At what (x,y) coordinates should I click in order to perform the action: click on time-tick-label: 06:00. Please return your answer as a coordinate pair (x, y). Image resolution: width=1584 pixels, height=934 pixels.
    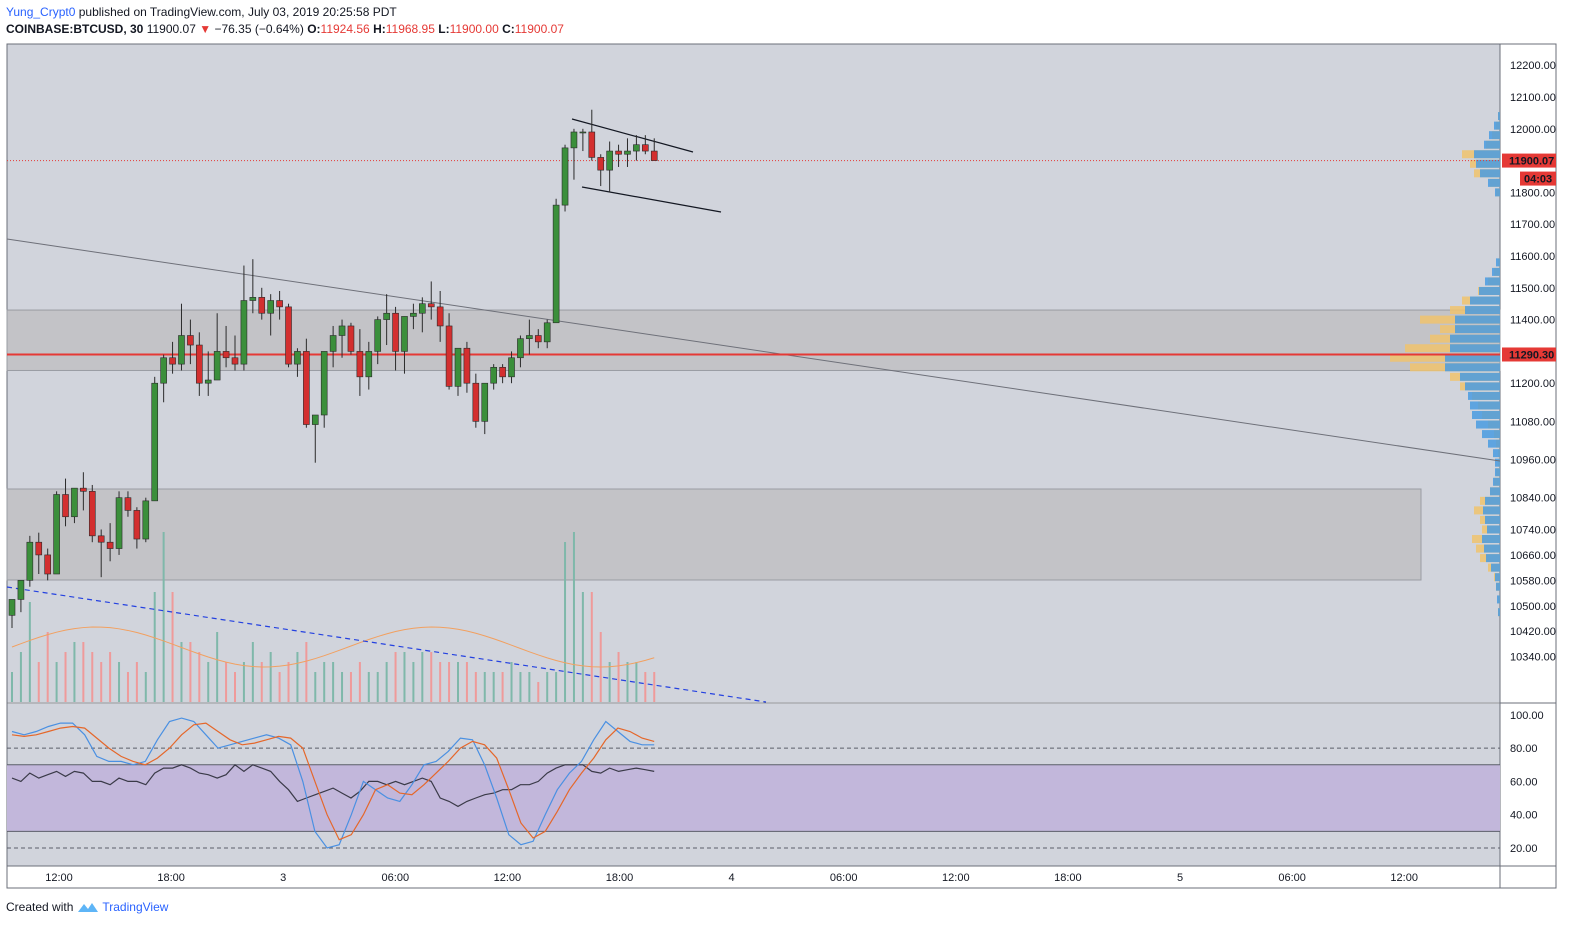
    Looking at the image, I should click on (844, 878).